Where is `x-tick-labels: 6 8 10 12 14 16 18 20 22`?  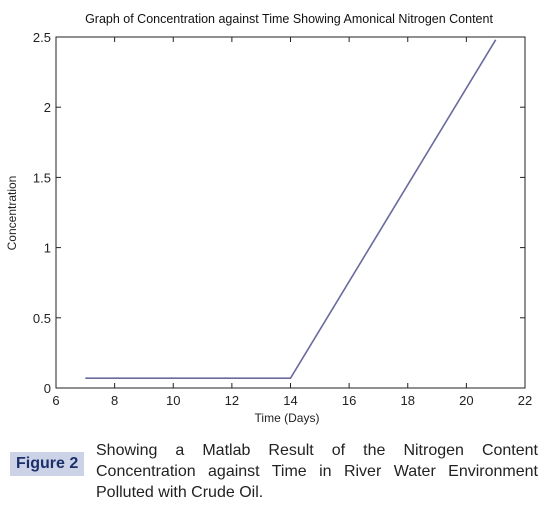
x-tick-labels: 6 8 10 12 14 16 18 20 22 is located at coordinates (292, 400).